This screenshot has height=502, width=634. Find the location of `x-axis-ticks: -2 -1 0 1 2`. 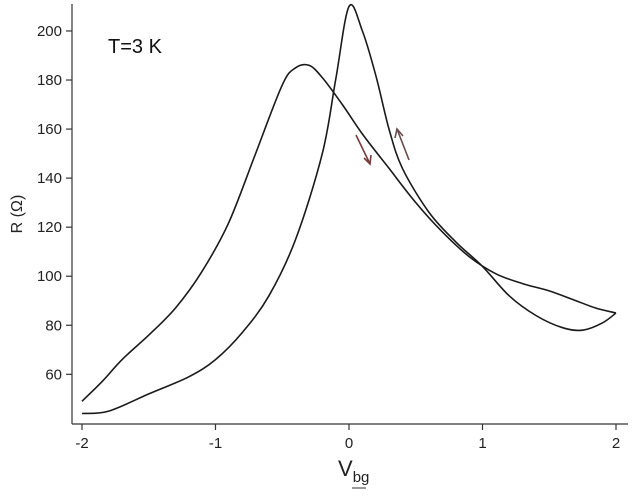

x-axis-ticks: -2 -1 0 1 2 is located at coordinates (347, 438).